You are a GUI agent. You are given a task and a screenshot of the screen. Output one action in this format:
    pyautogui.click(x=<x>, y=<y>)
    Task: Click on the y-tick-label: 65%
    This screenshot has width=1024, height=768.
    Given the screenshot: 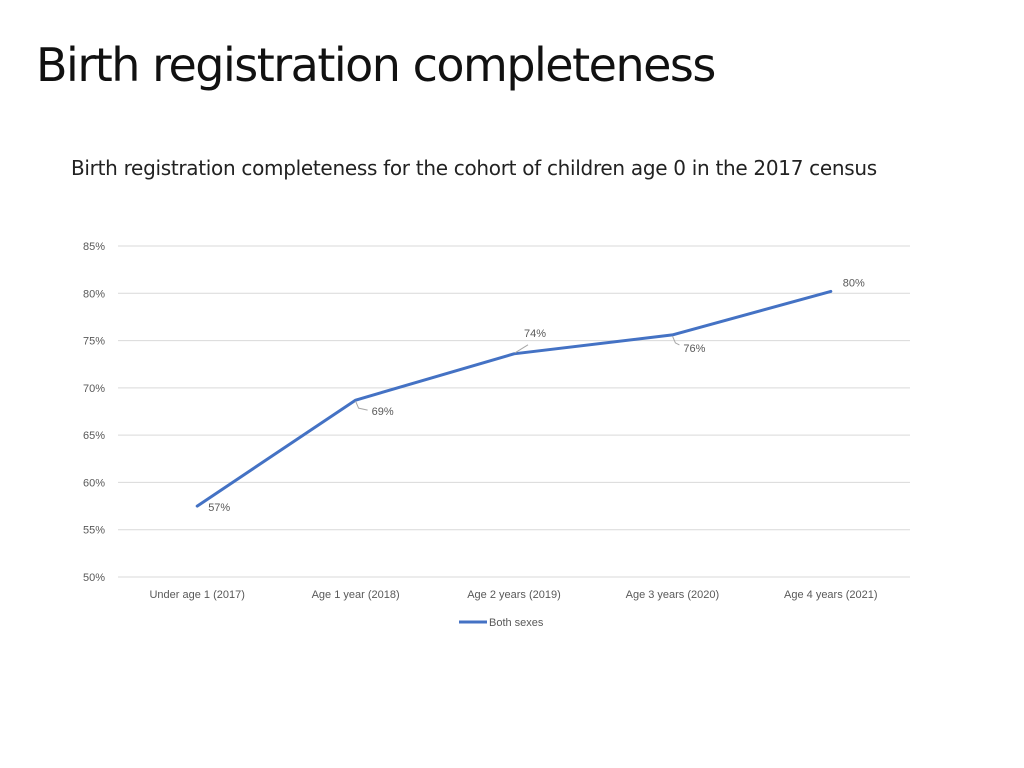 What is the action you would take?
    pyautogui.click(x=94, y=436)
    